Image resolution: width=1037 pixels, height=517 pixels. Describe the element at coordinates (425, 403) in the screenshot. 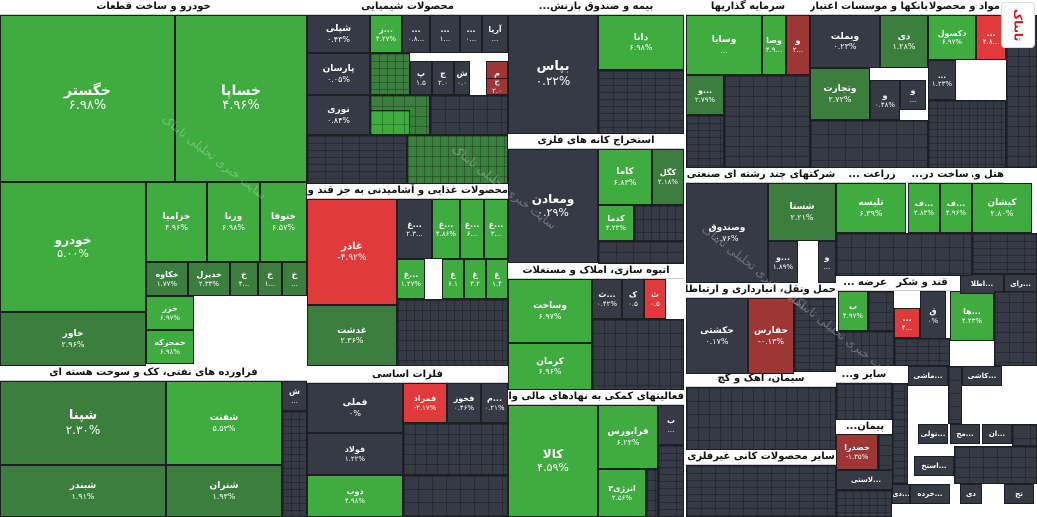

I see `tile-basemetal-g2: فمراد -۳.۱۷%` at that location.